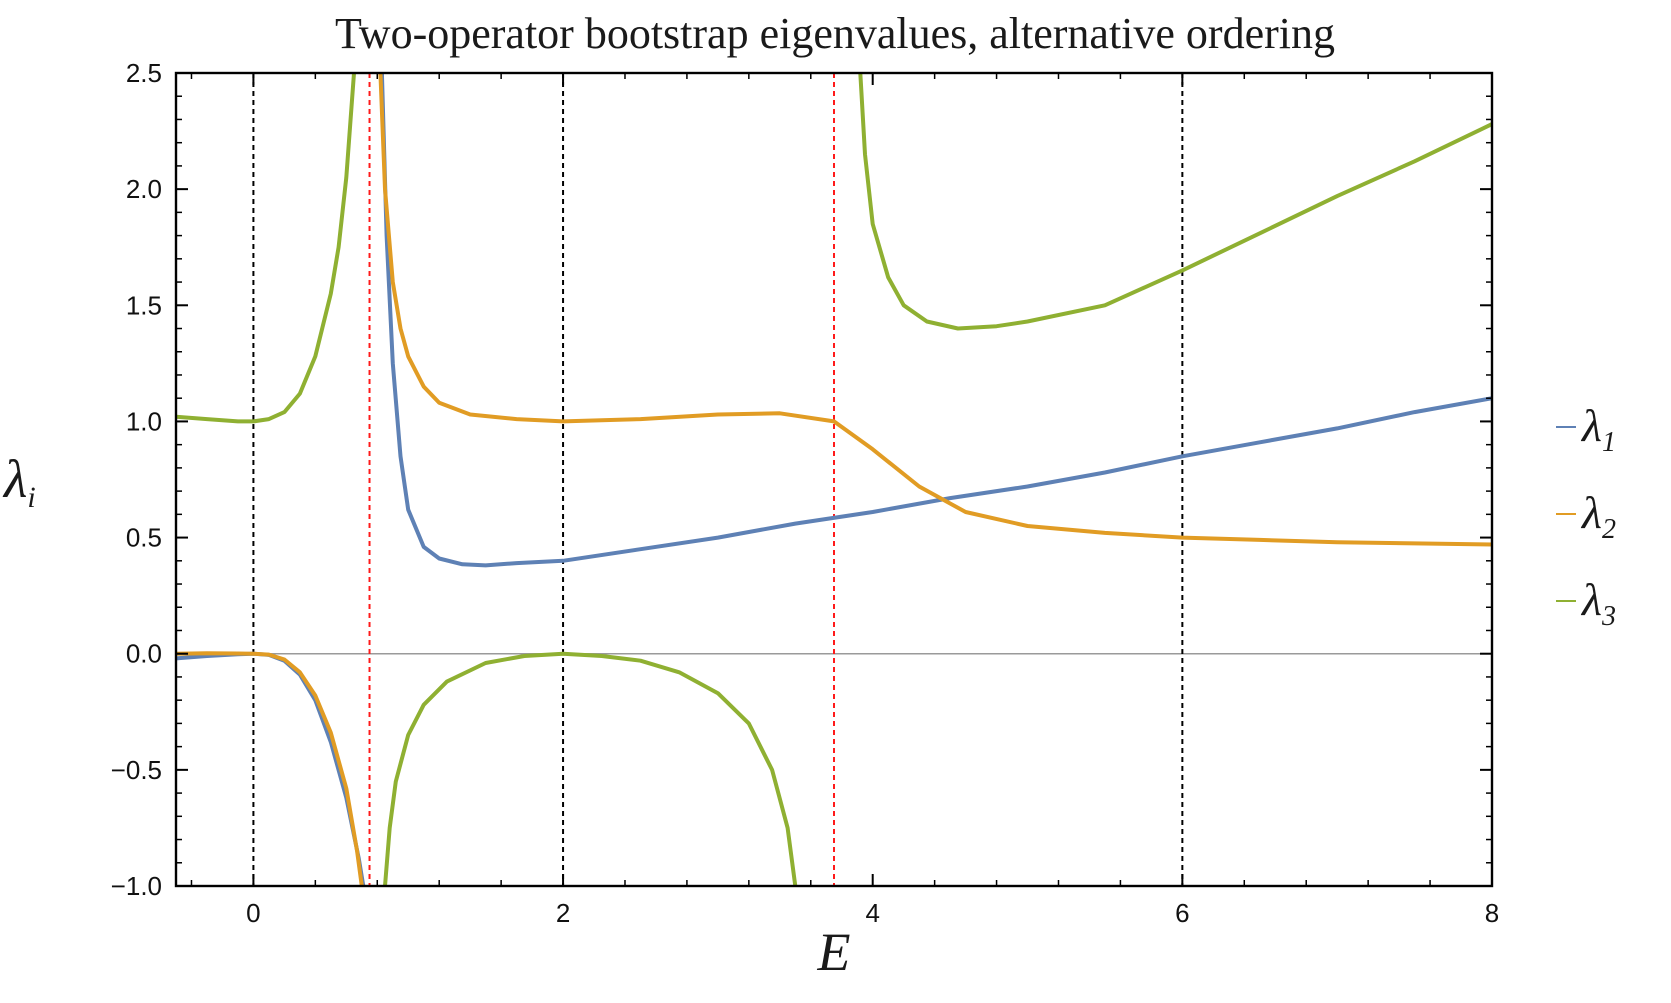  Describe the element at coordinates (1609, 529) in the screenshot. I see `legend-subscript: 2` at that location.